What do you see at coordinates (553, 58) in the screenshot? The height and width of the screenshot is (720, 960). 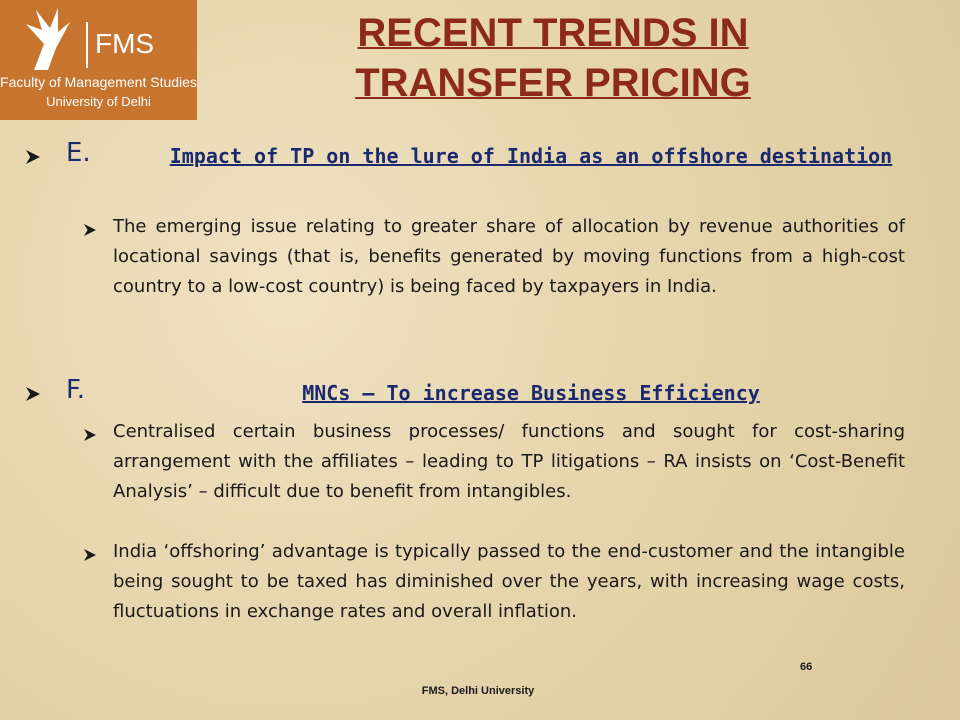 I see `title: RECENT TRENDS IN TRANSFER PRICING` at bounding box center [553, 58].